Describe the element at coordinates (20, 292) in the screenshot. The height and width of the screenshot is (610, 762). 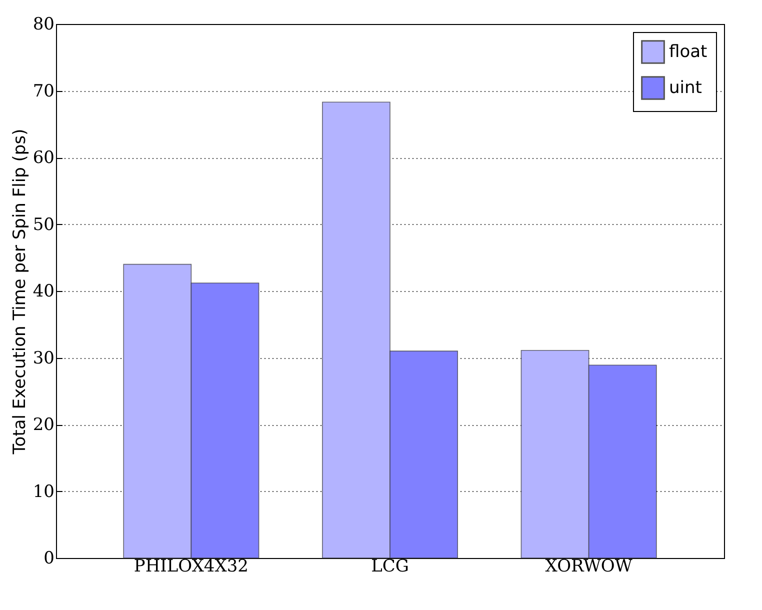
I see `y-axis-title: Total Execution Time per Spin Flip (ps)` at that location.